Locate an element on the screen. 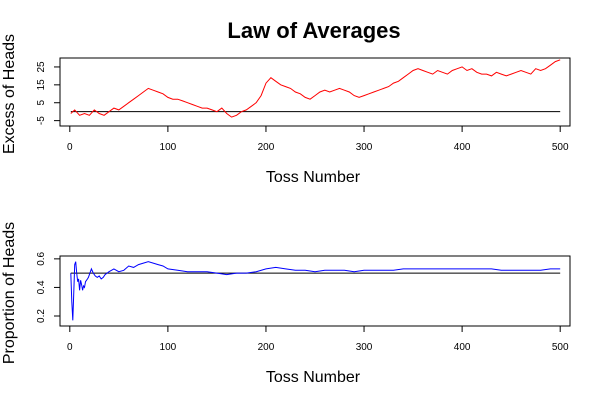 The width and height of the screenshot is (599, 400). excess-x-axis-label: Toss Number is located at coordinates (313, 177).